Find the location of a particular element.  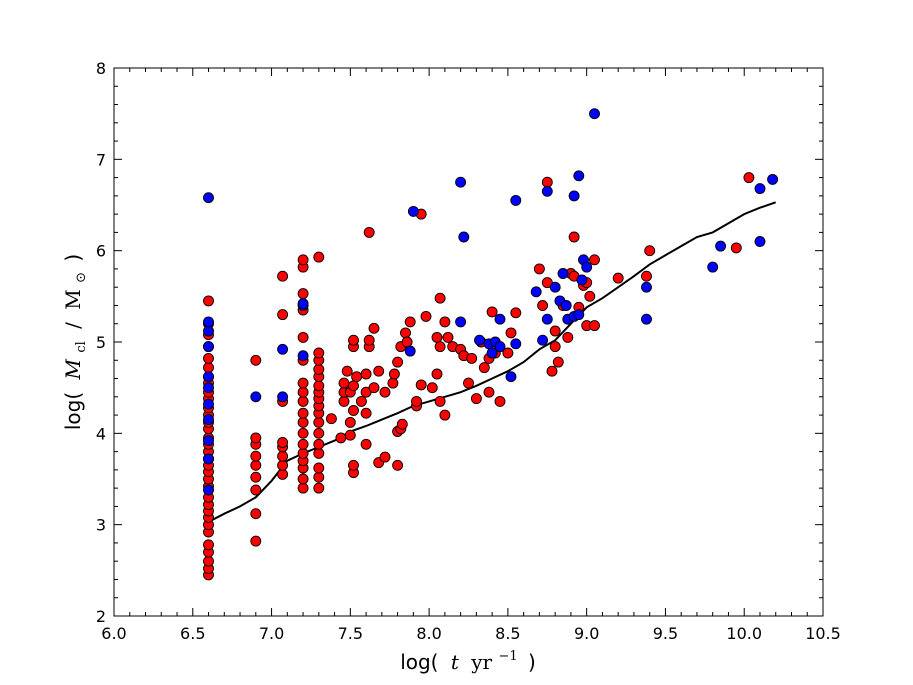

y-tick-label: 4 is located at coordinates (101, 433).